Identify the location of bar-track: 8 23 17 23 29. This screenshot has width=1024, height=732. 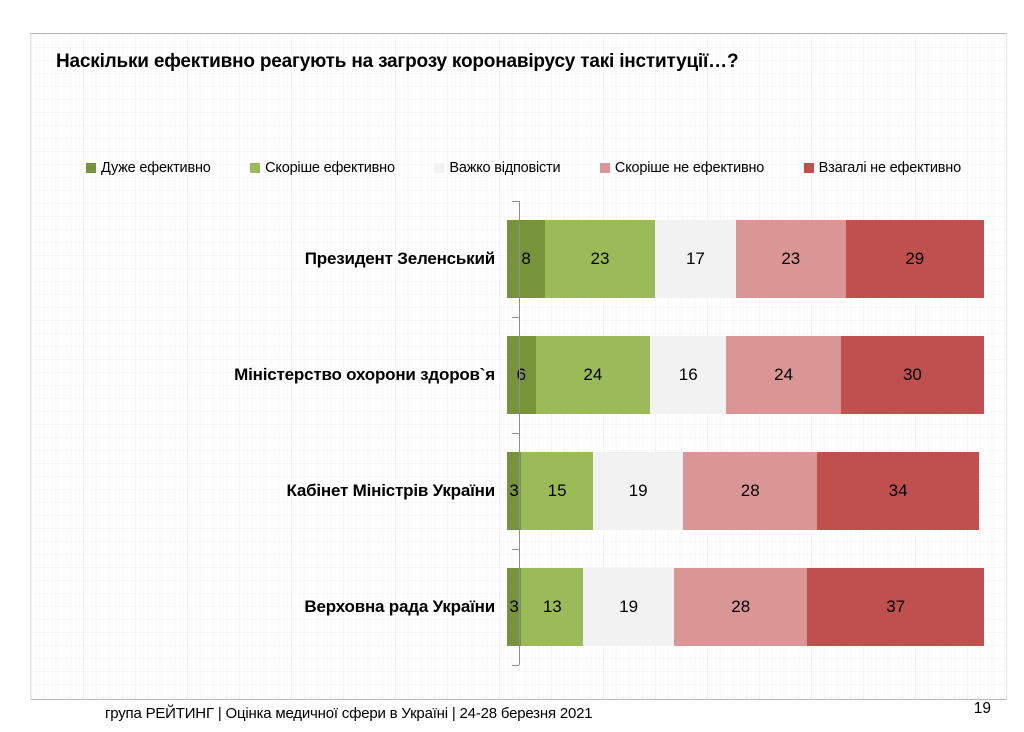
(745, 259).